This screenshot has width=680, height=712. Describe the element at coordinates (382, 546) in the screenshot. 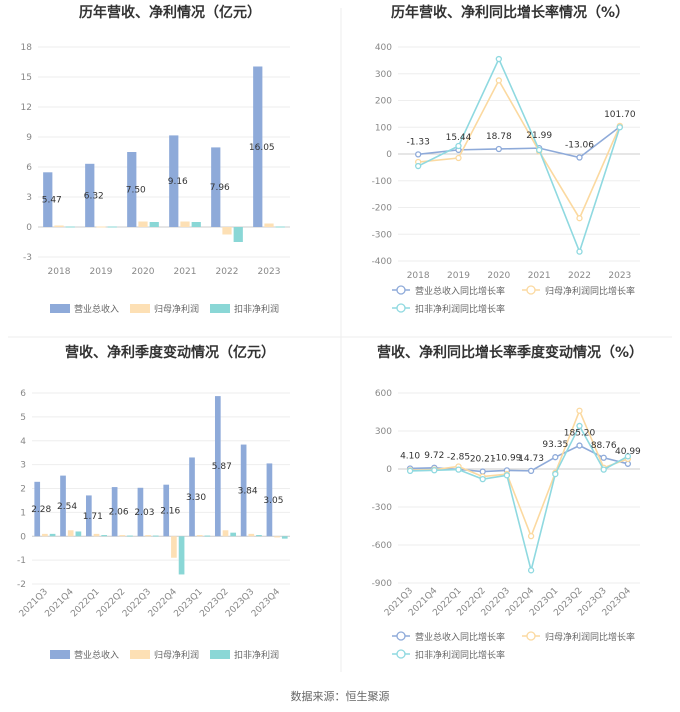

I see `y-tick-label: -600` at that location.